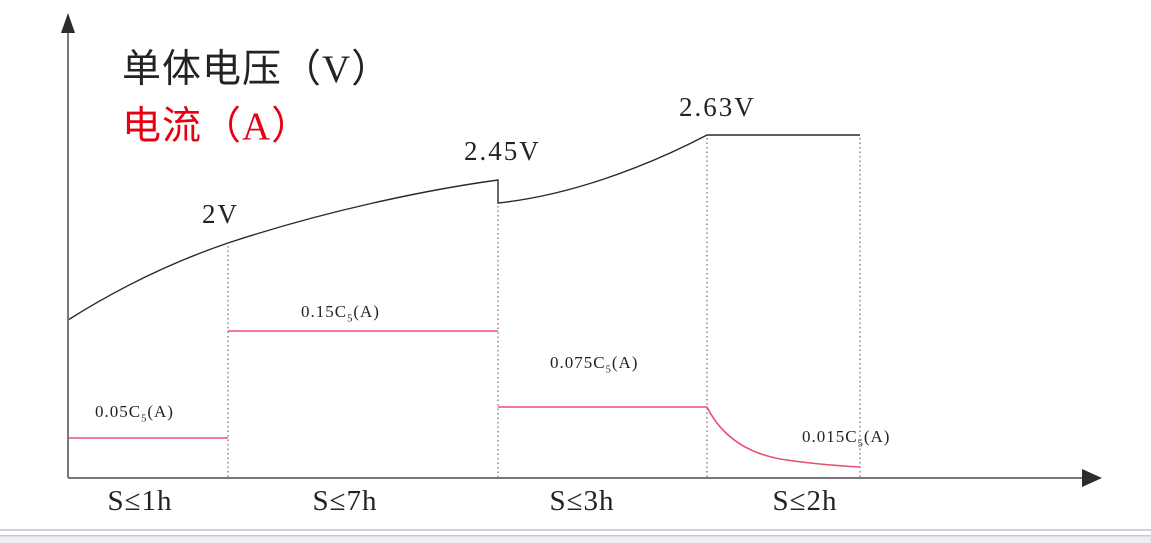 This screenshot has width=1151, height=543. Describe the element at coordinates (575, 539) in the screenshot. I see `bottom-band` at that location.